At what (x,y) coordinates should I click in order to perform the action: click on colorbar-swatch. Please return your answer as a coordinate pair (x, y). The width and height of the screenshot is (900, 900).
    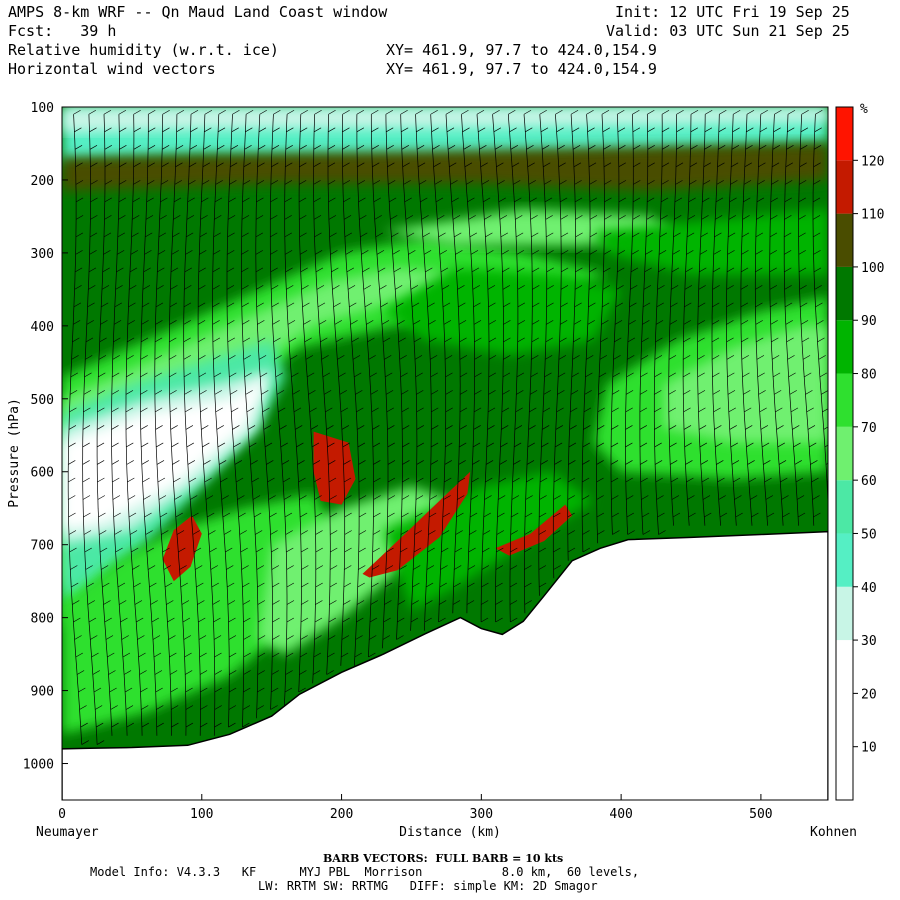
    Looking at the image, I should click on (844, 453).